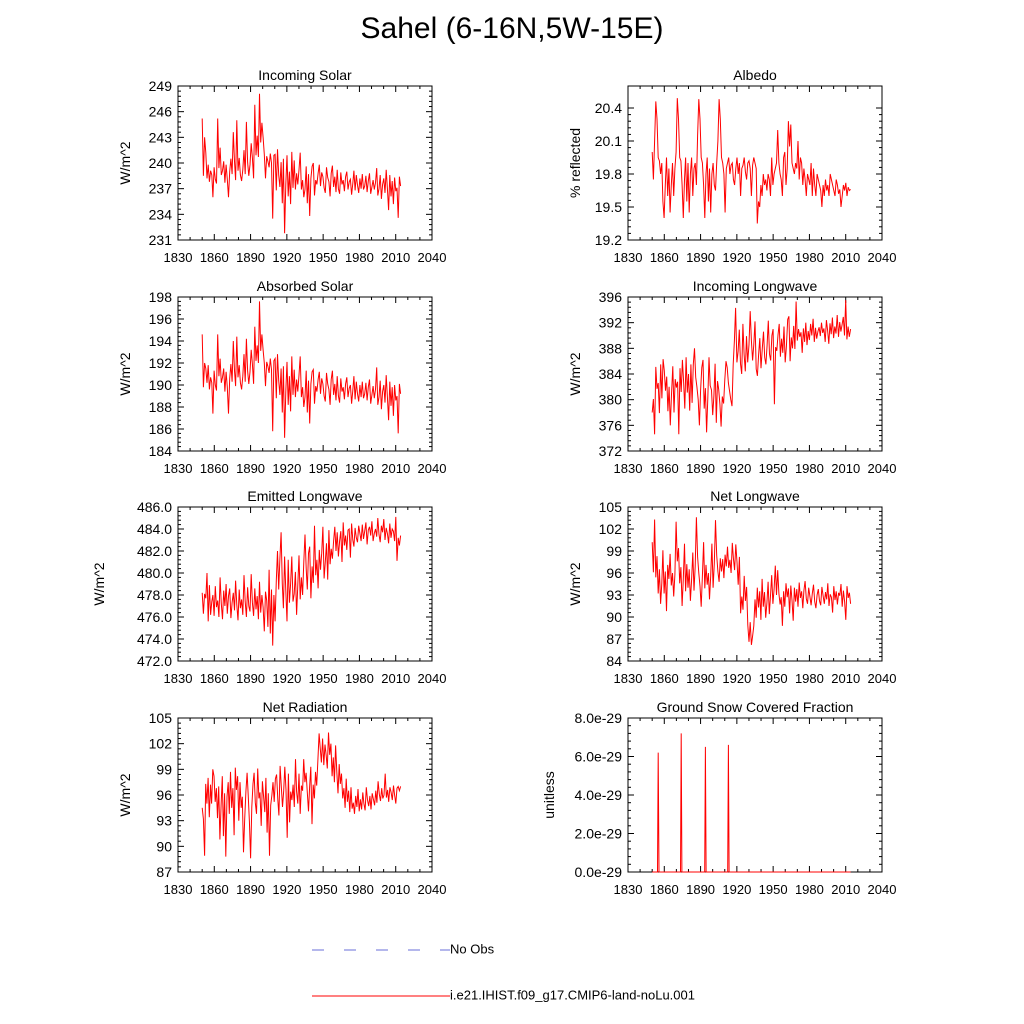 The image size is (1024, 1024). Describe the element at coordinates (608, 108) in the screenshot. I see `y-tick-label: 20.4` at that location.